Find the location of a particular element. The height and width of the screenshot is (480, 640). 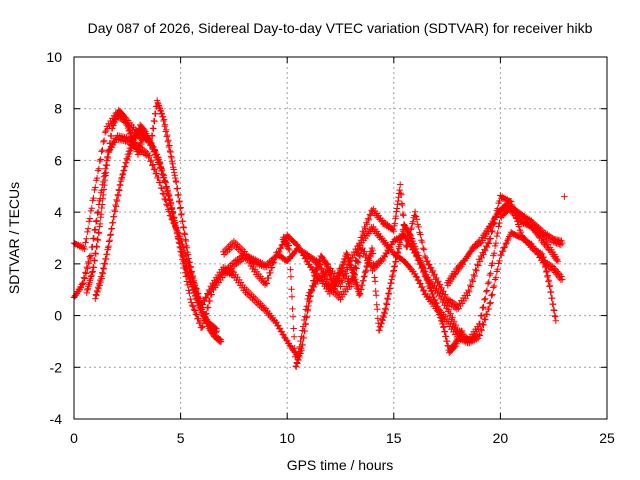

y-tick-label: 8 is located at coordinates (58, 109).